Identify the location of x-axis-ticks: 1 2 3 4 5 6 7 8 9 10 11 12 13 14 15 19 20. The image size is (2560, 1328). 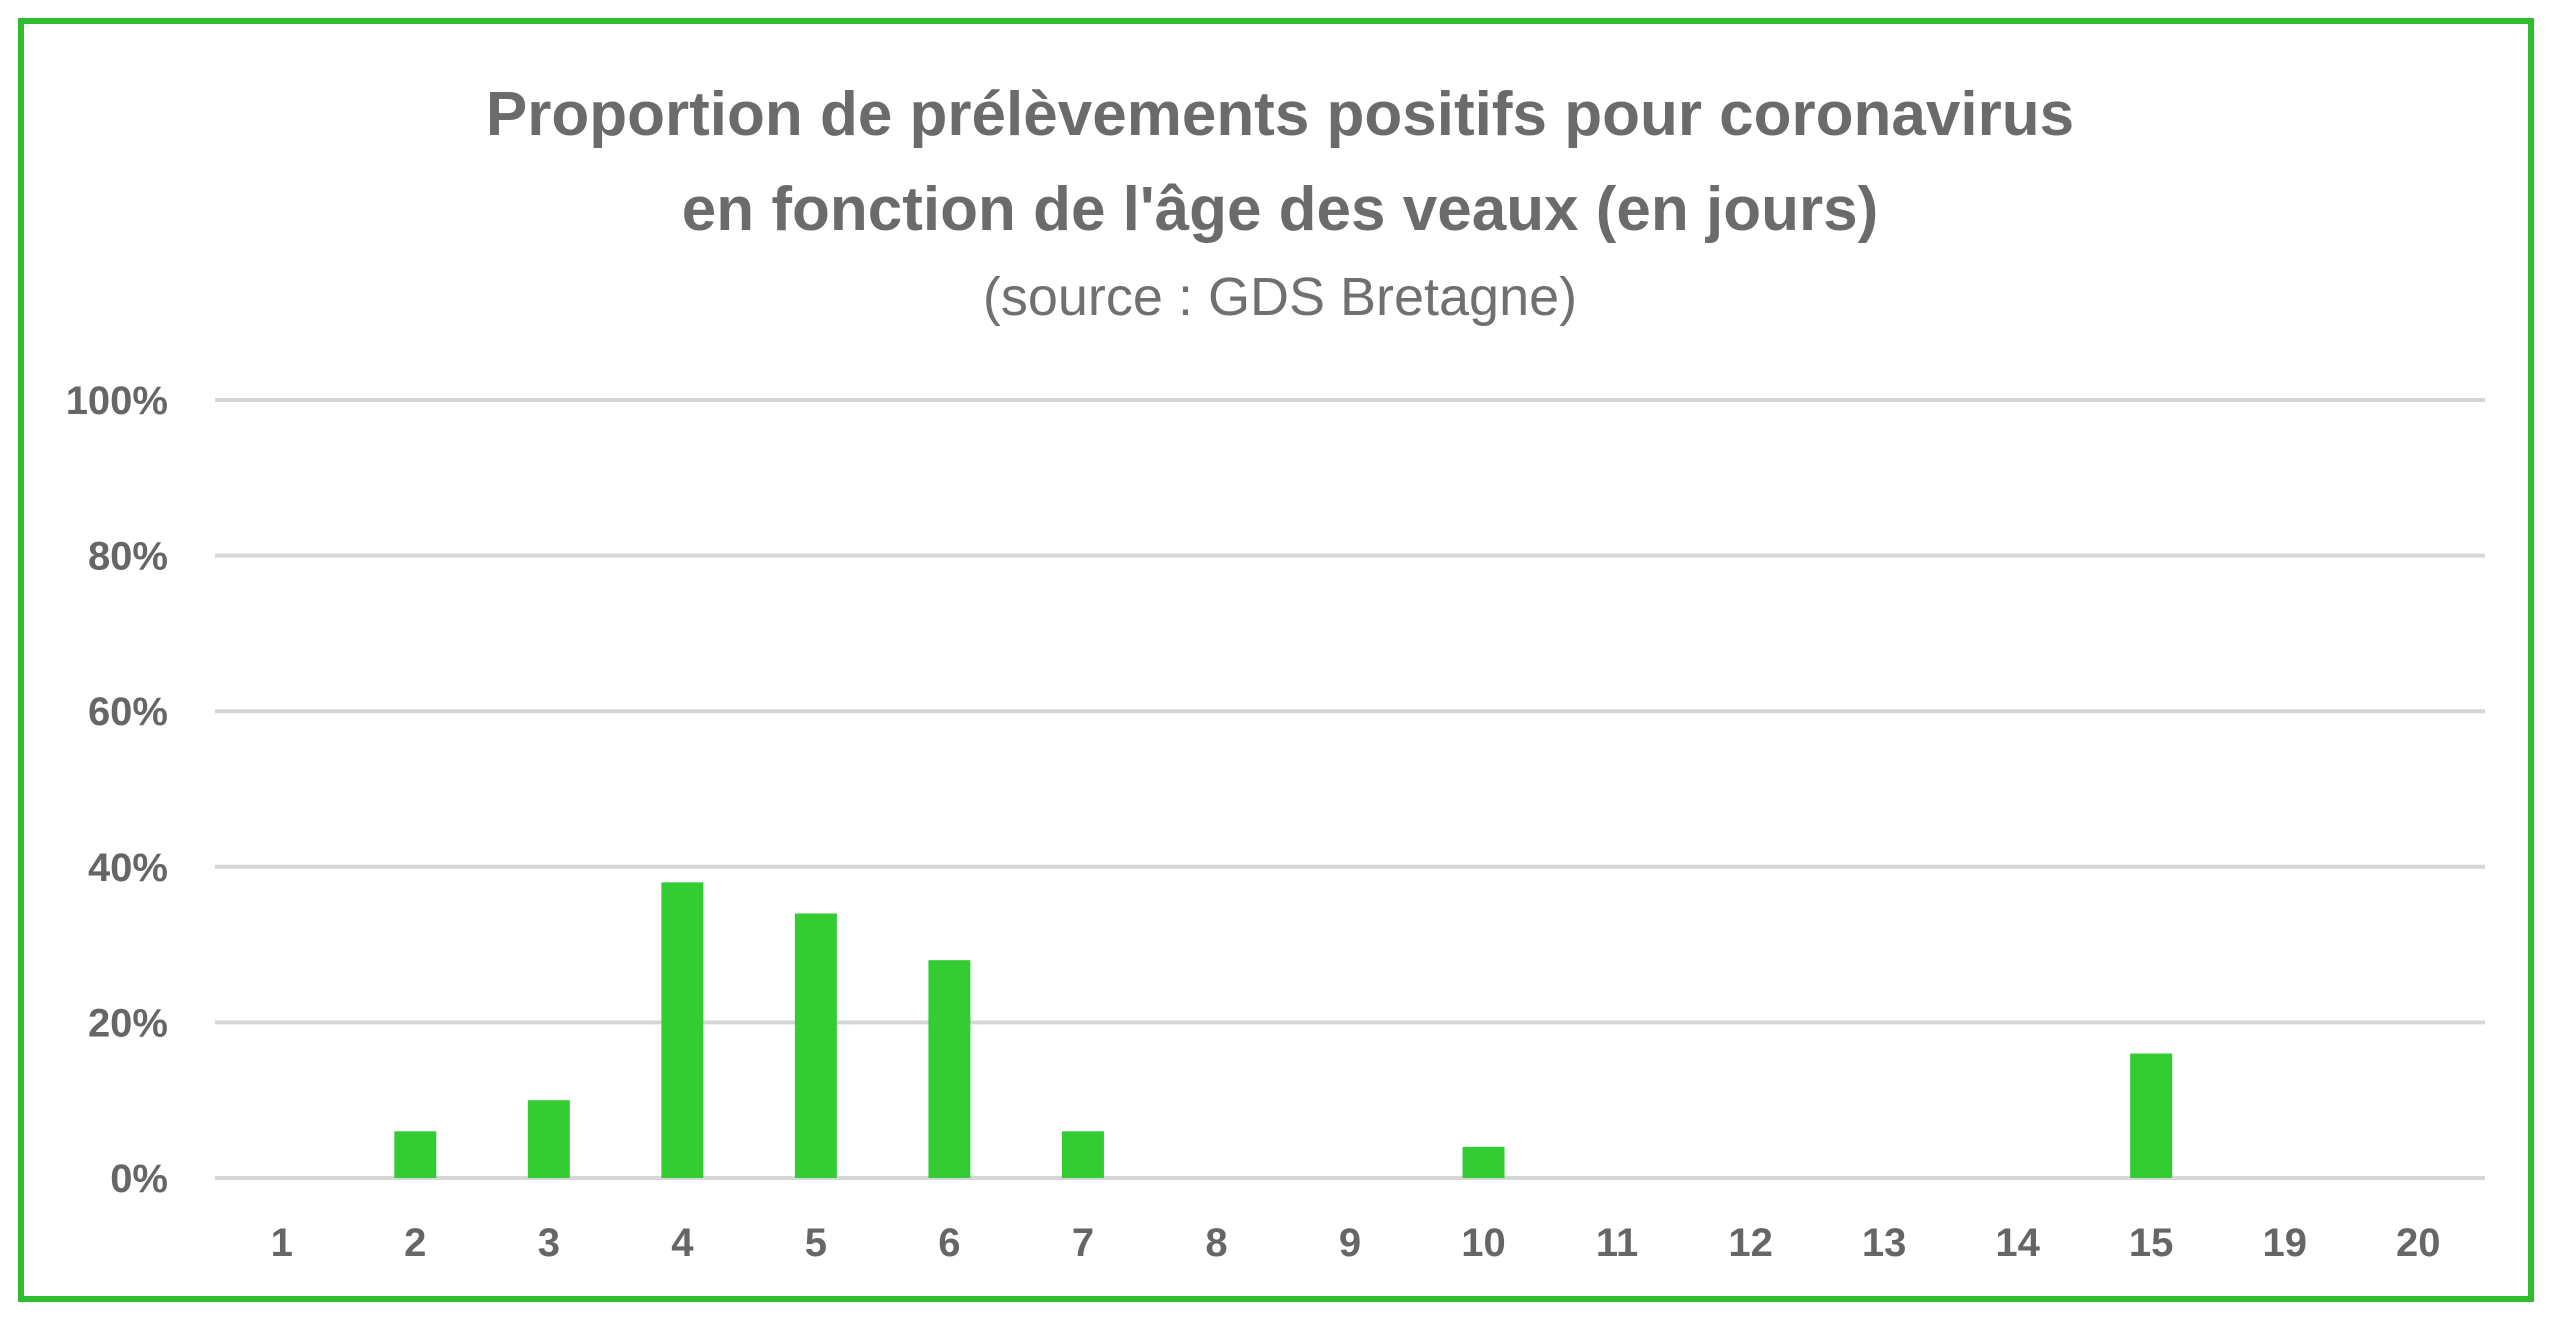
(1356, 1243).